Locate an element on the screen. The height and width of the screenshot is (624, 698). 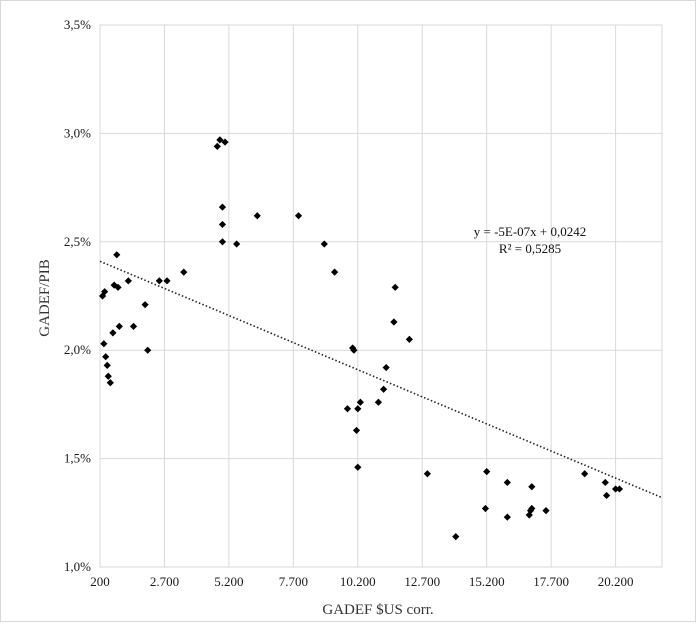
y-tick-label: 1,5% is located at coordinates (77, 458).